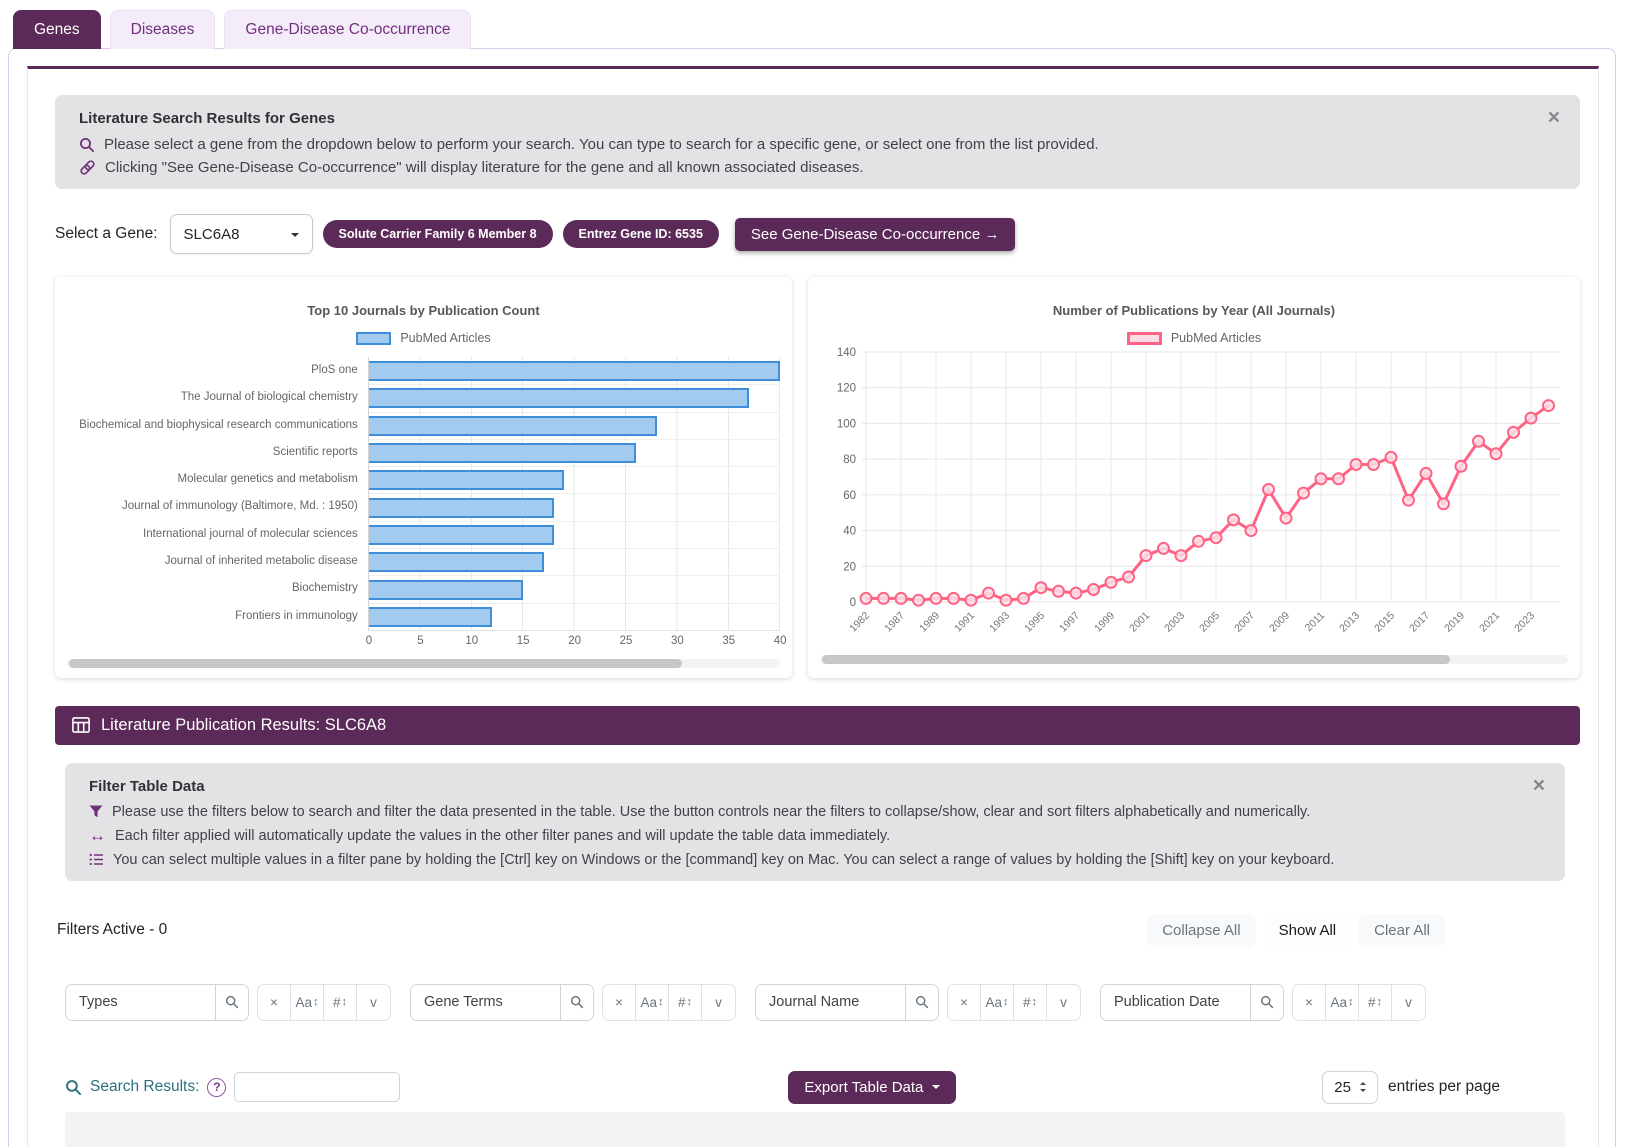  Describe the element at coordinates (317, 1087) in the screenshot. I see `search-results-input` at that location.